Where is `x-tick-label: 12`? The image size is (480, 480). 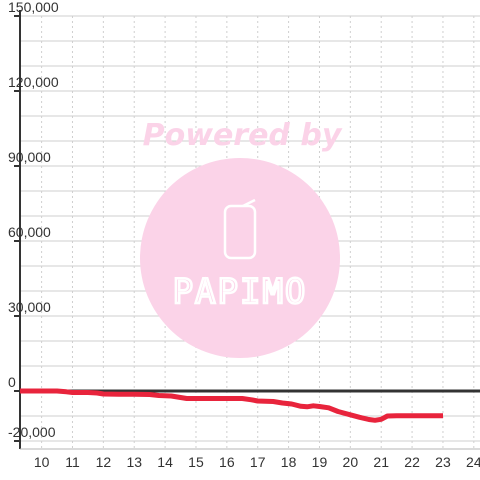 x-tick-label: 12 is located at coordinates (104, 462).